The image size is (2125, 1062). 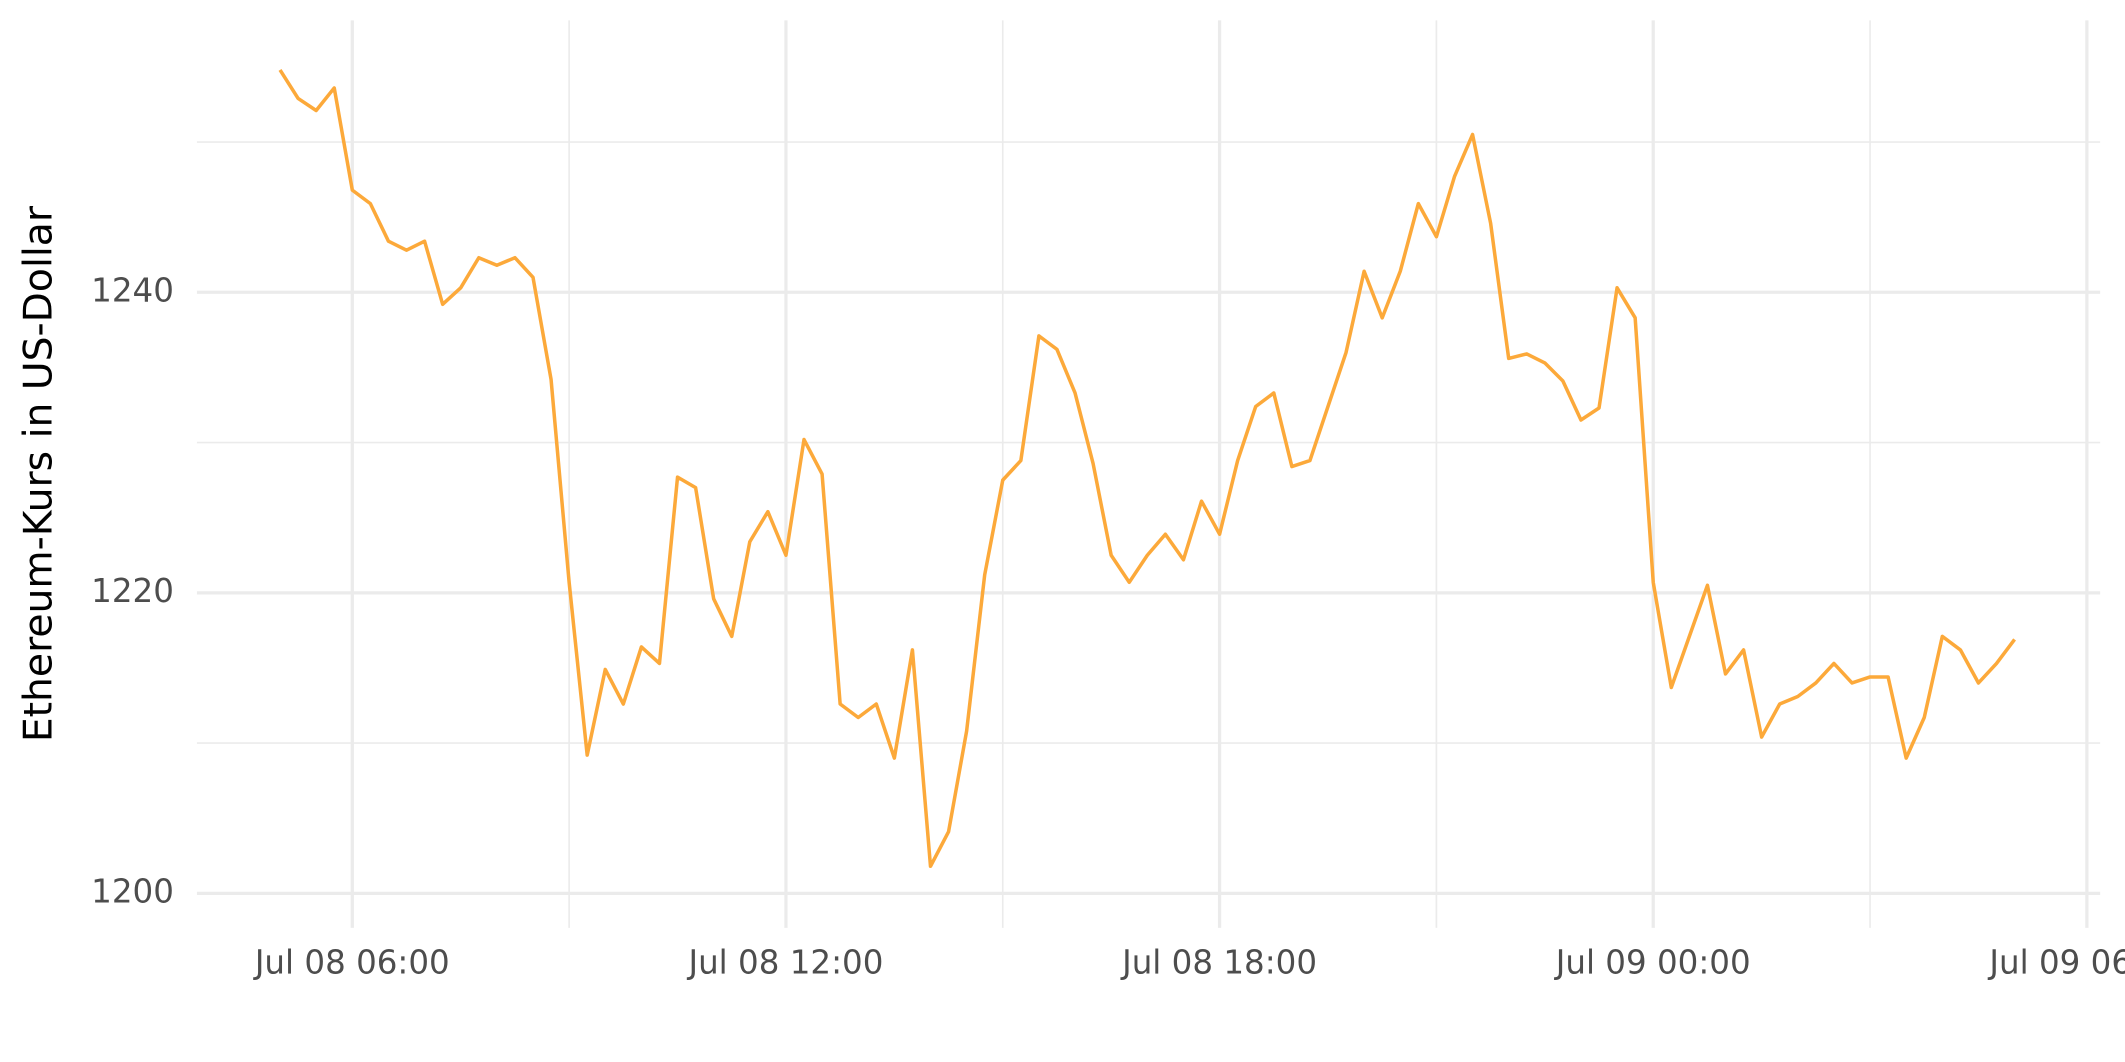 What do you see at coordinates (784, 962) in the screenshot?
I see `x-tick-label: Jul 08 12:00` at bounding box center [784, 962].